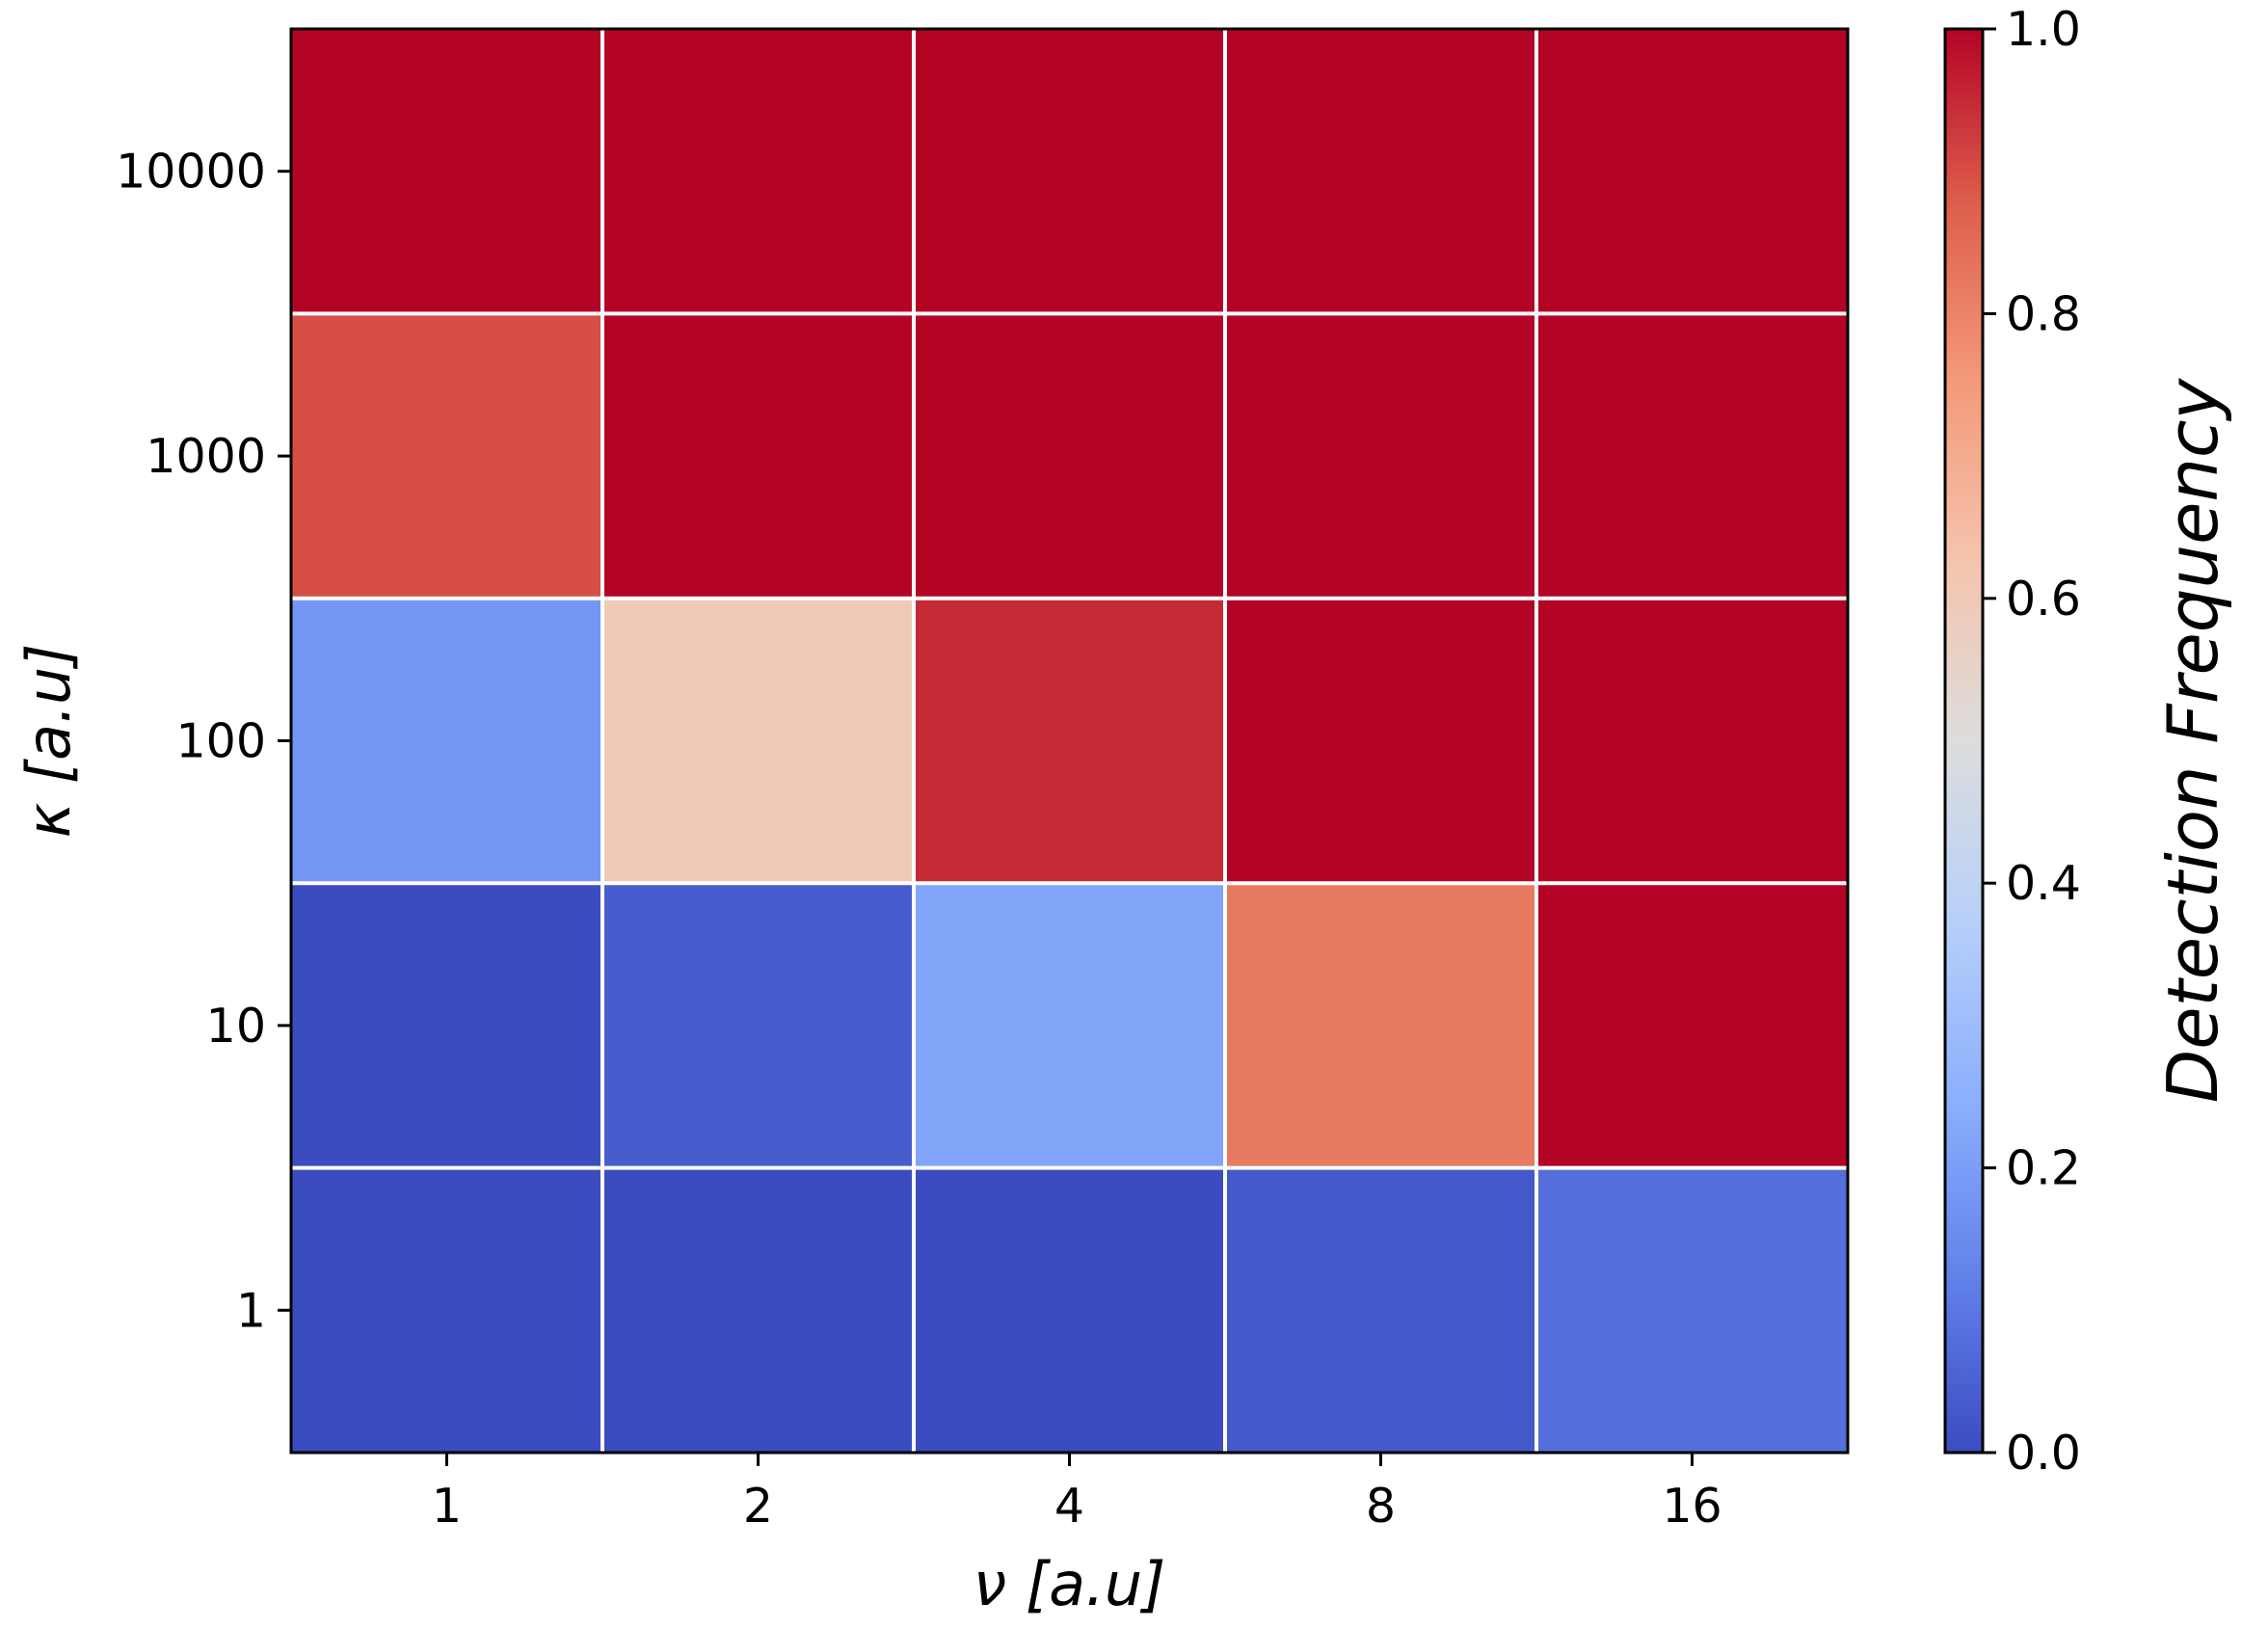 Image resolution: width=2268 pixels, height=1629 pixels. Describe the element at coordinates (1381, 1506) in the screenshot. I see `x-tick-label: 8` at that location.